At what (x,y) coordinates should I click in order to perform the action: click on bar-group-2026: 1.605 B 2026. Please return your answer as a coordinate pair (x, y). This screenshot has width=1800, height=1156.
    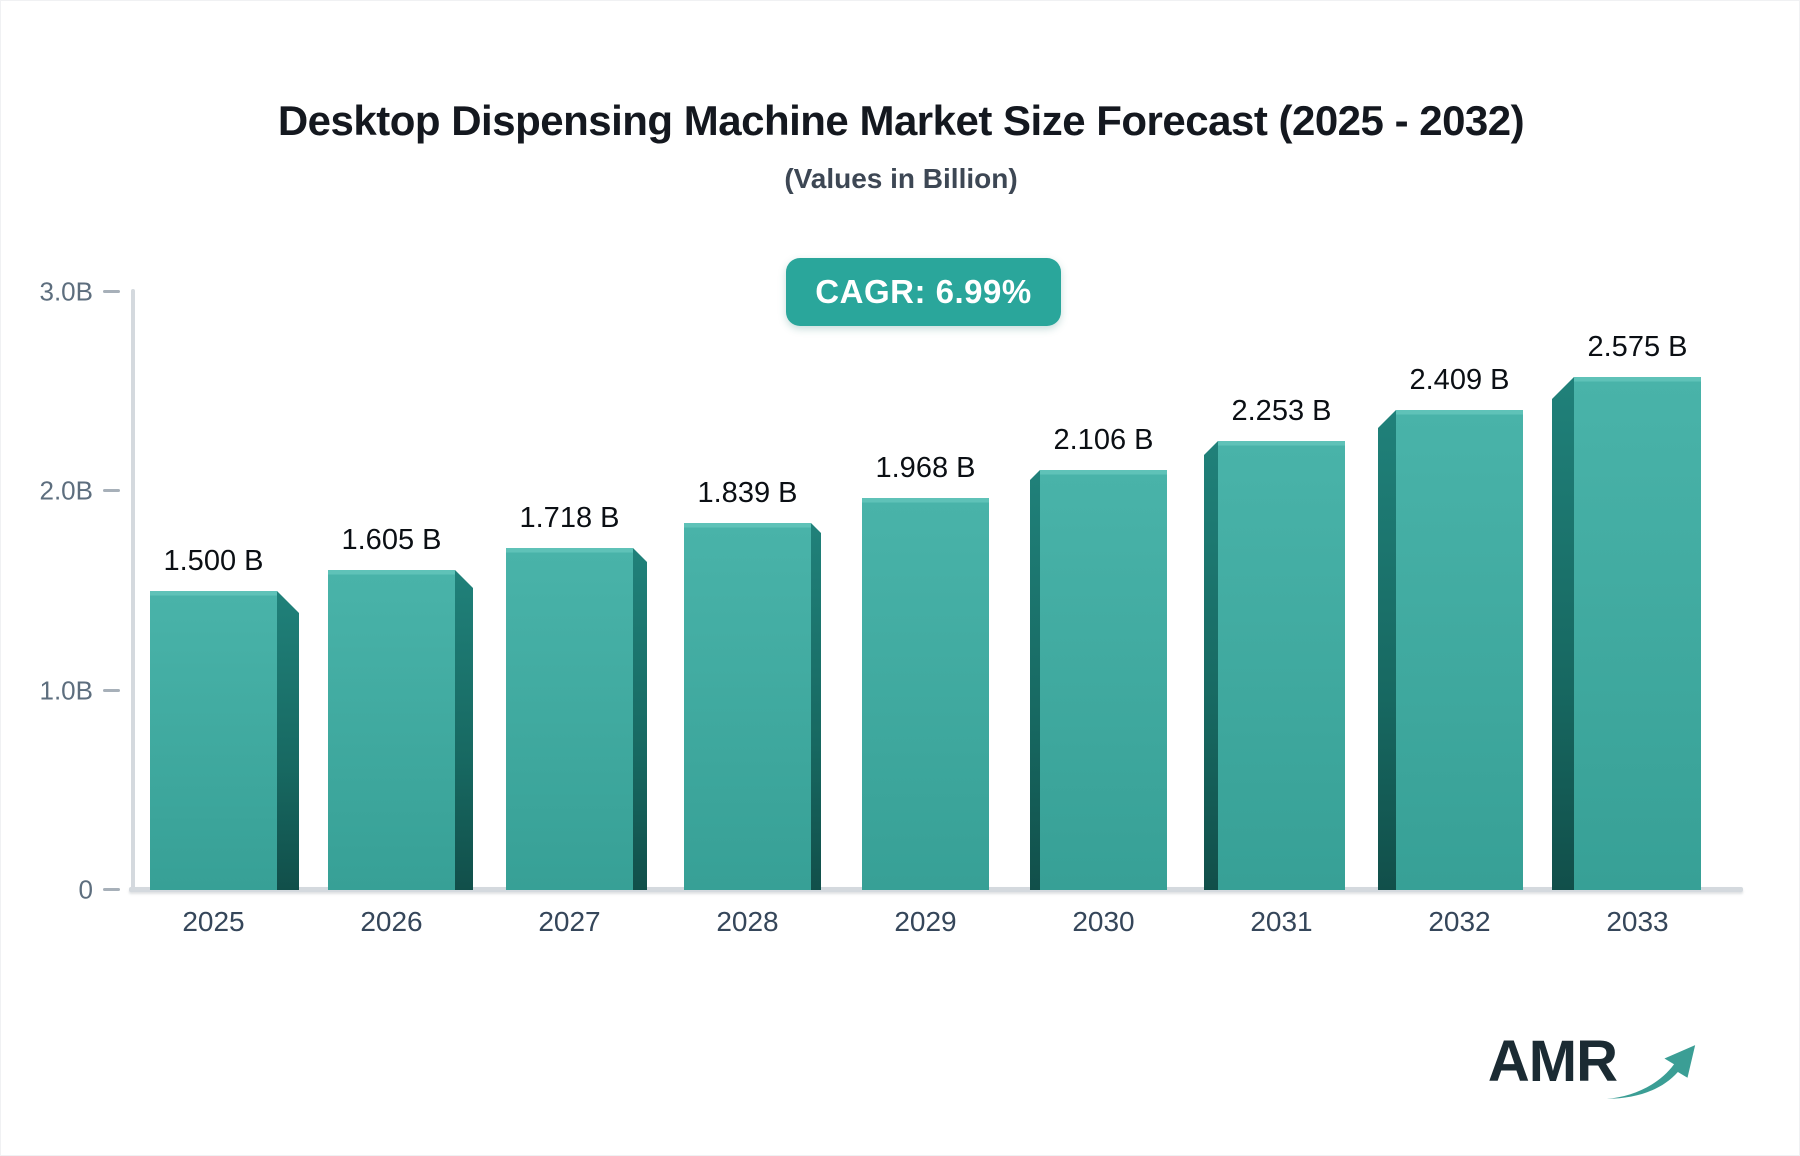
    Looking at the image, I should click on (400, 730).